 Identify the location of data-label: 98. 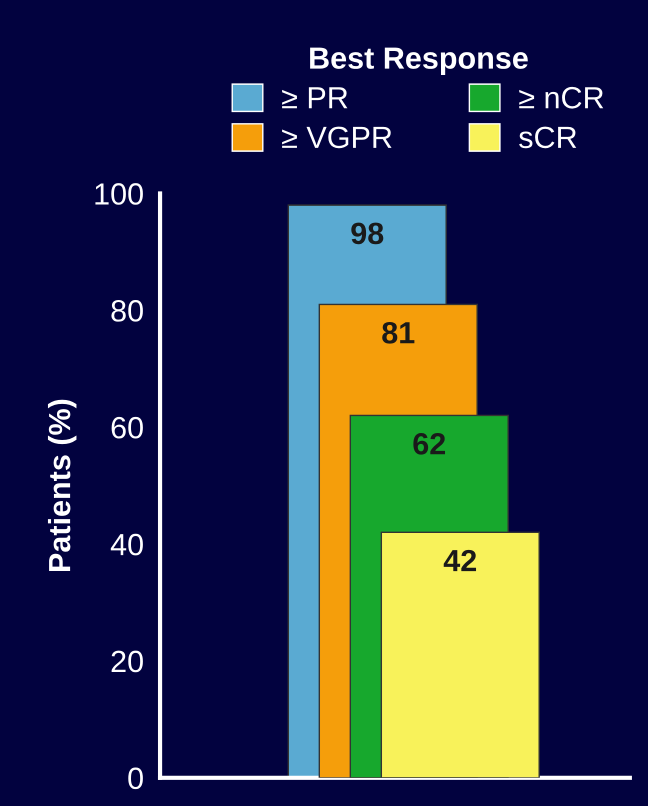
(367, 233).